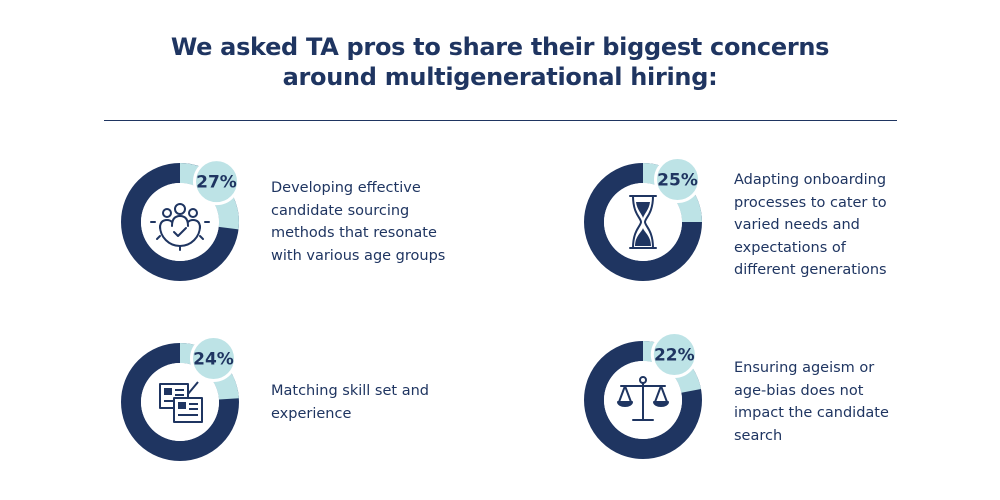 This screenshot has width=1000, height=500. I want to click on resume-cards-icon, so click(181, 402).